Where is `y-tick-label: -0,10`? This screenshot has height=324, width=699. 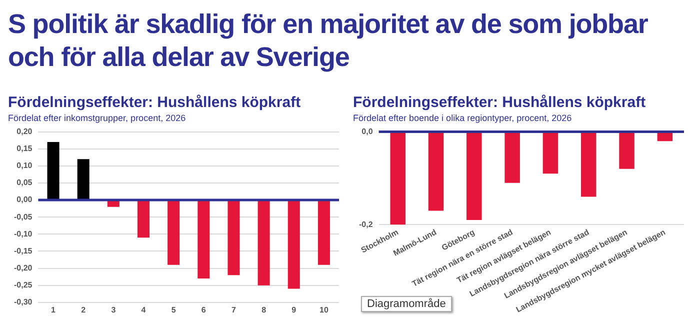
y-tick-label: -0,10 is located at coordinates (23, 233).